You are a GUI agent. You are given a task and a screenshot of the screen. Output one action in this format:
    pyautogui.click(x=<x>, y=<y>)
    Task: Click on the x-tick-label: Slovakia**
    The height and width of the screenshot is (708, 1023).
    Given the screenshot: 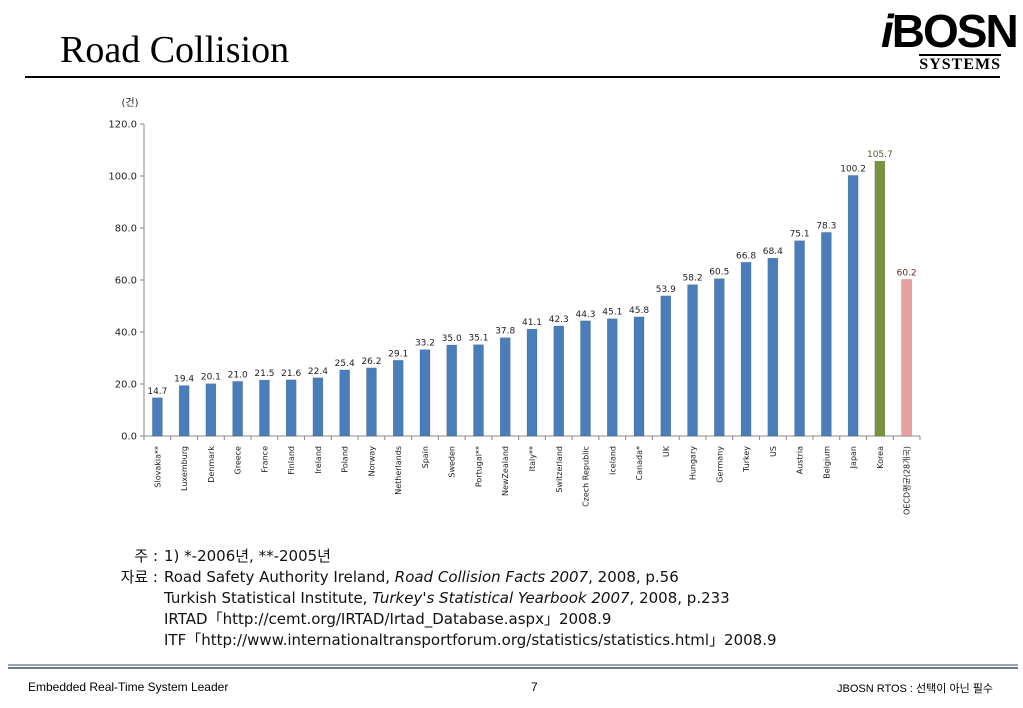 What is the action you would take?
    pyautogui.click(x=157, y=467)
    